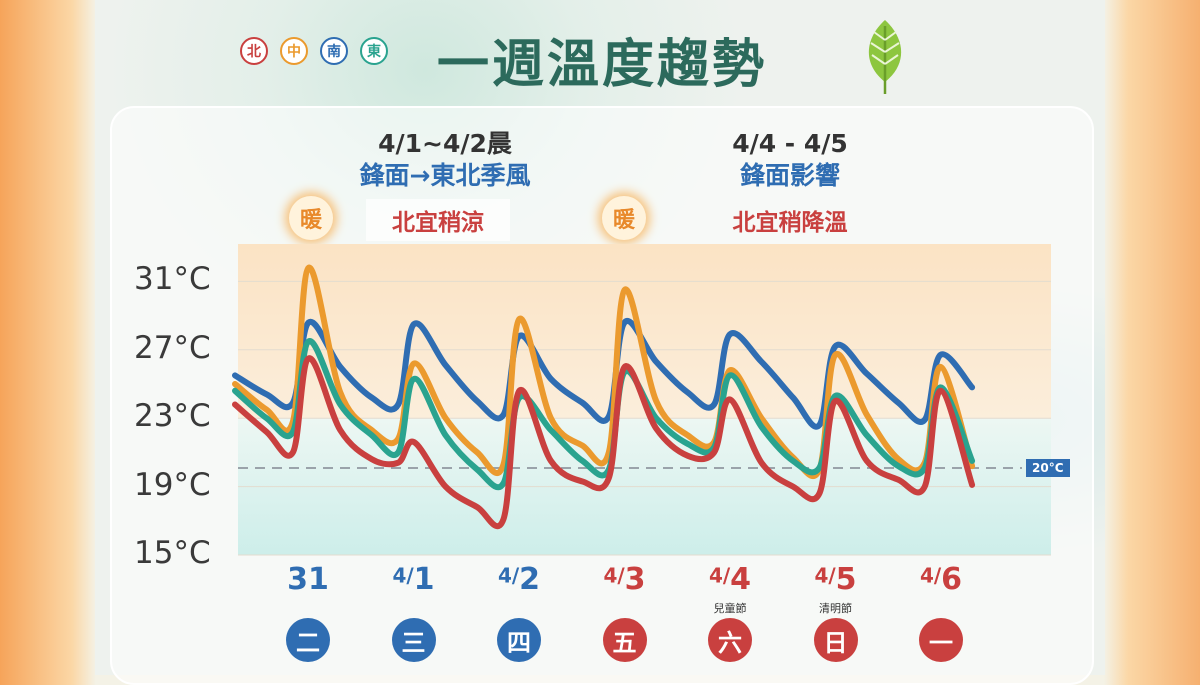 Image resolution: width=1200 pixels, height=685 pixels. What do you see at coordinates (172, 279) in the screenshot?
I see `y-tick-label: 31°C` at bounding box center [172, 279].